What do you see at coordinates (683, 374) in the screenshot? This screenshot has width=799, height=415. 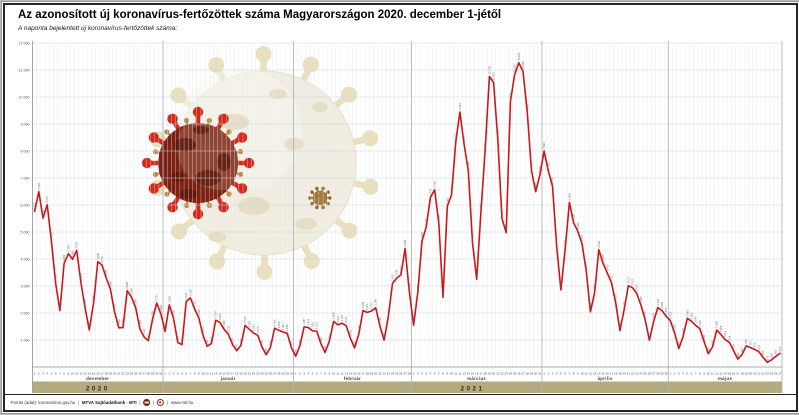 I see `svg-text: 4` at bounding box center [683, 374].